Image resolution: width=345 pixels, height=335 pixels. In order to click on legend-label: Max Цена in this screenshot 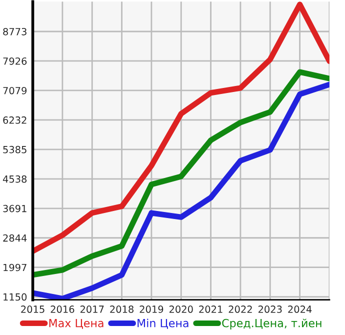, I will do `click(76, 324)`.